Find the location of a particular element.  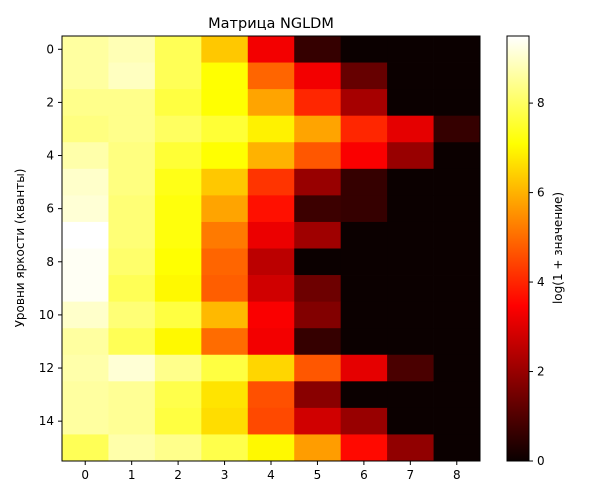

x-axis-ticks: 0 1 2 3 4 5 6 7 8 is located at coordinates (271, 471).